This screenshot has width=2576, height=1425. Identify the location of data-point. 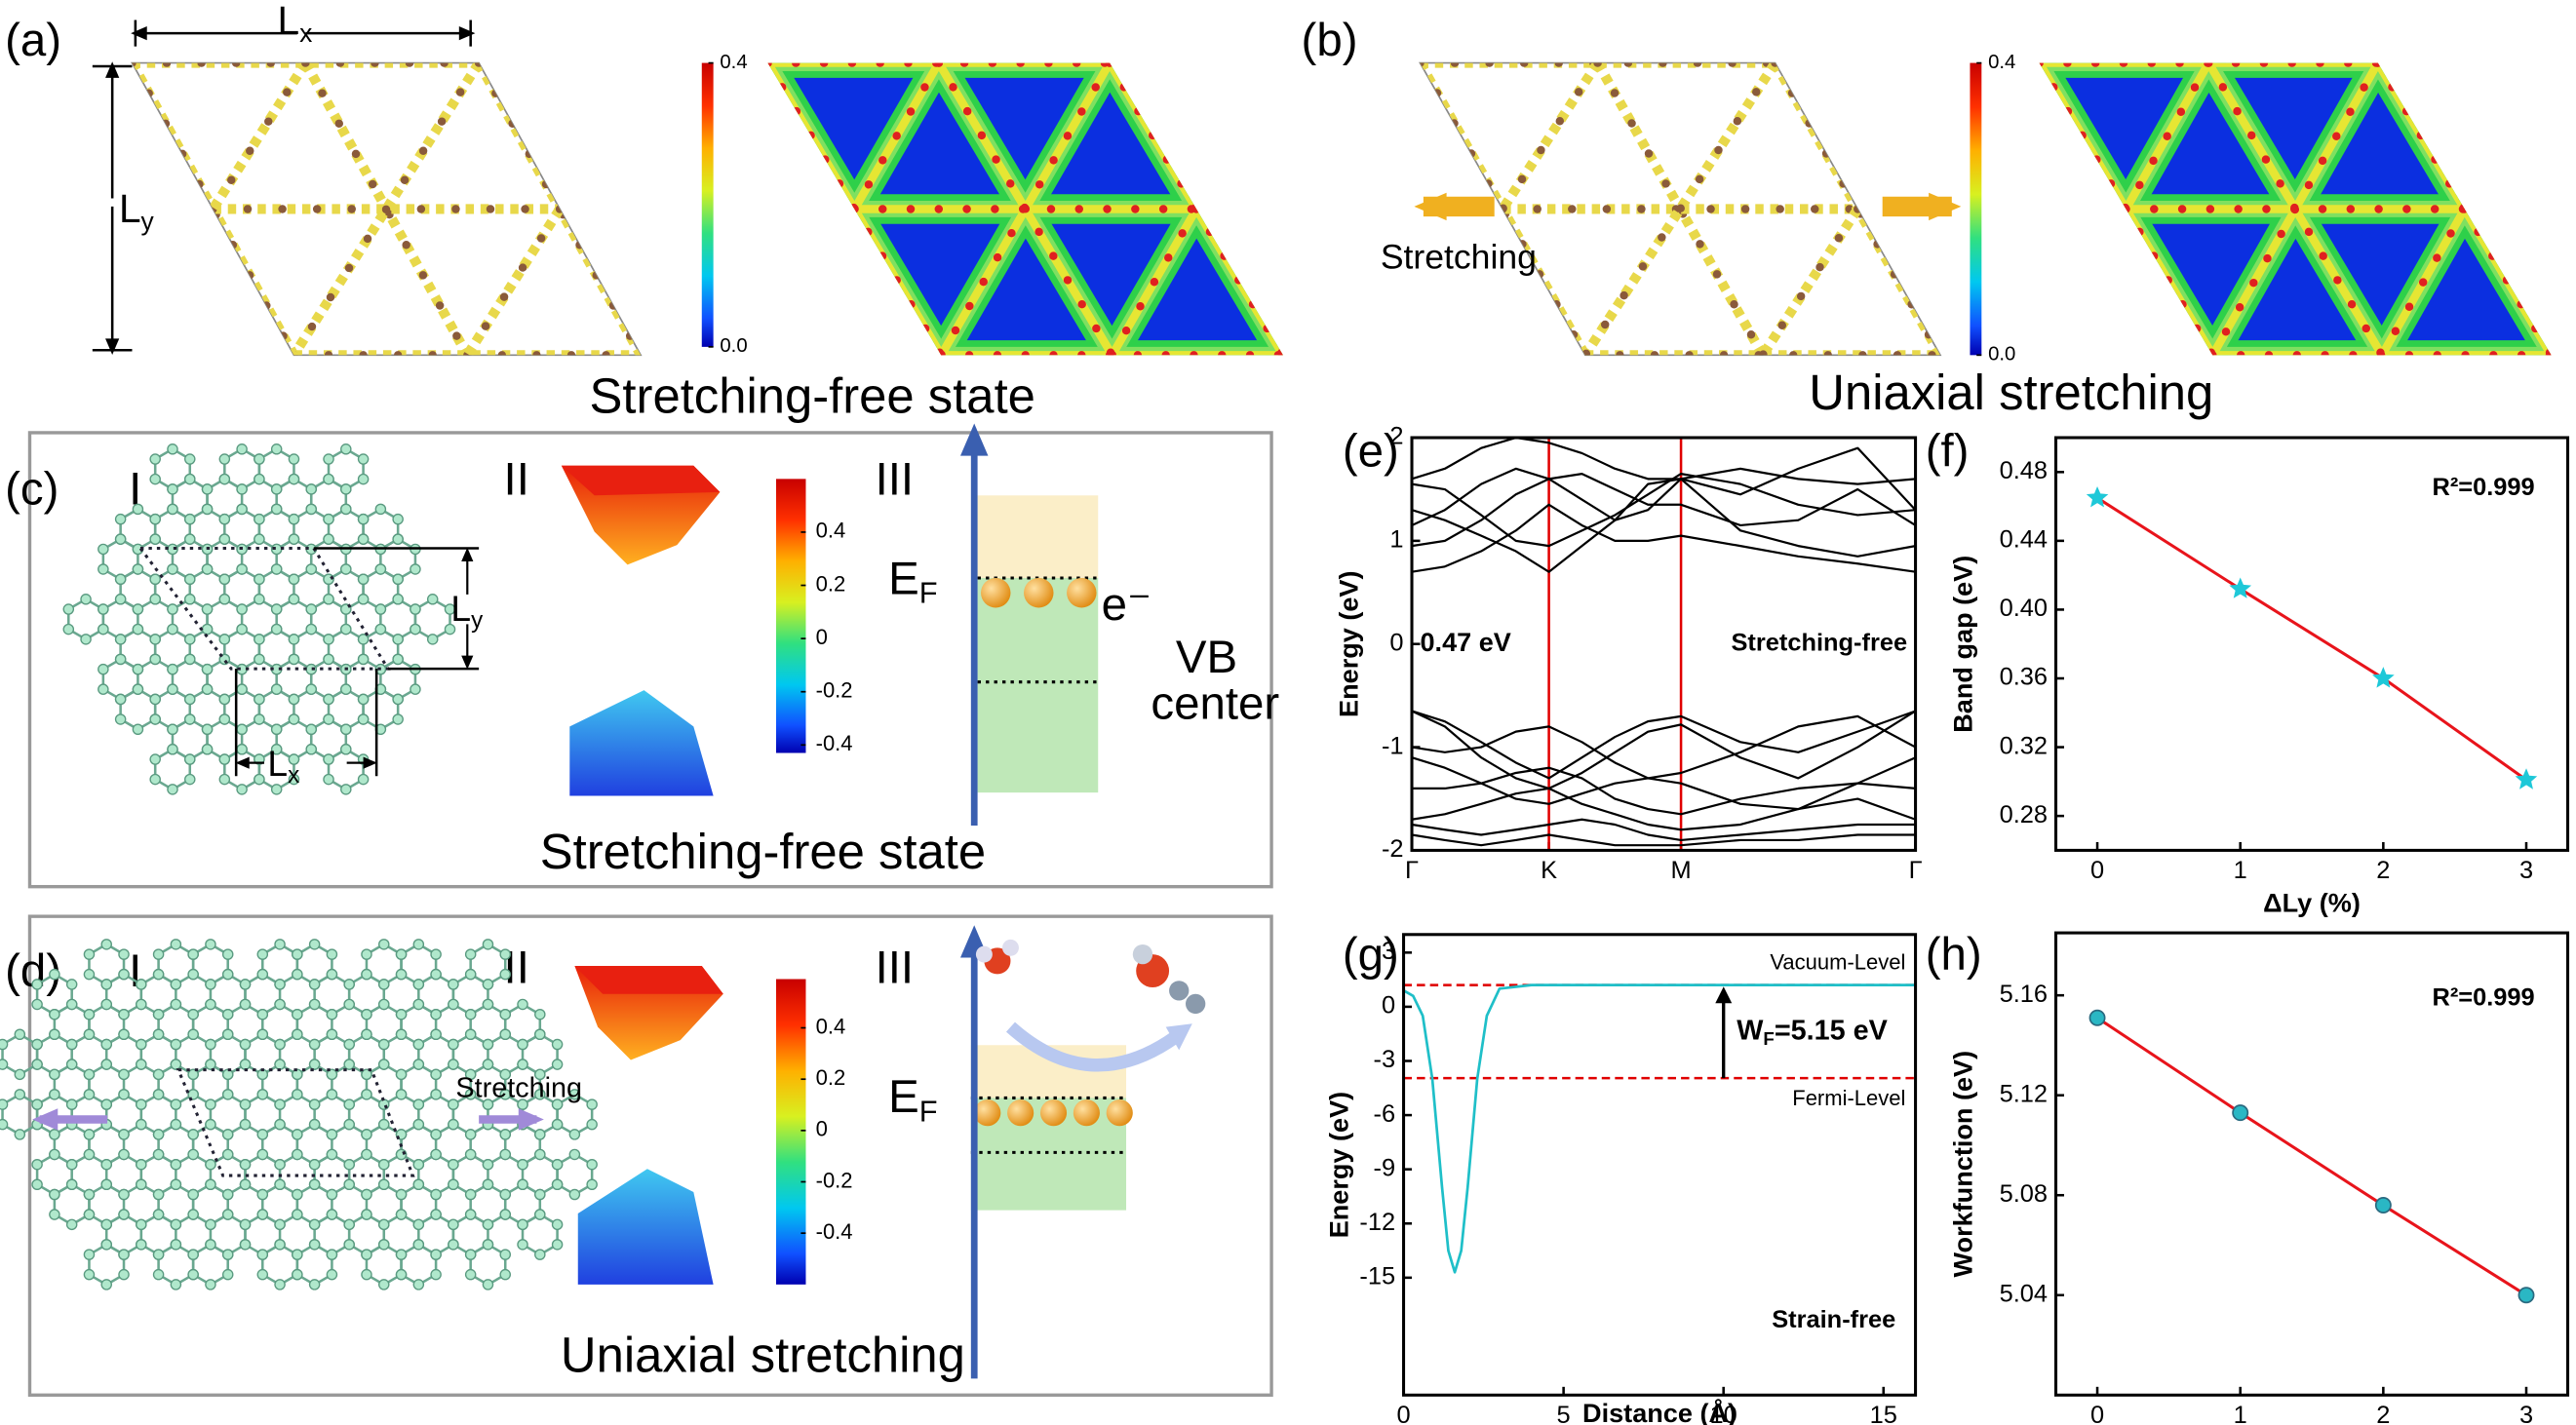
(2383, 1205).